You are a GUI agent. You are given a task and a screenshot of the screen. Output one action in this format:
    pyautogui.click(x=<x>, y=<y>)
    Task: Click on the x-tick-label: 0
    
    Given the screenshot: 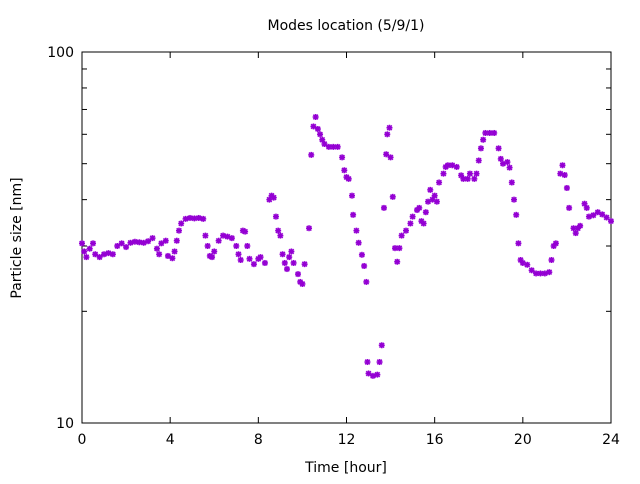 What is the action you would take?
    pyautogui.click(x=82, y=440)
    